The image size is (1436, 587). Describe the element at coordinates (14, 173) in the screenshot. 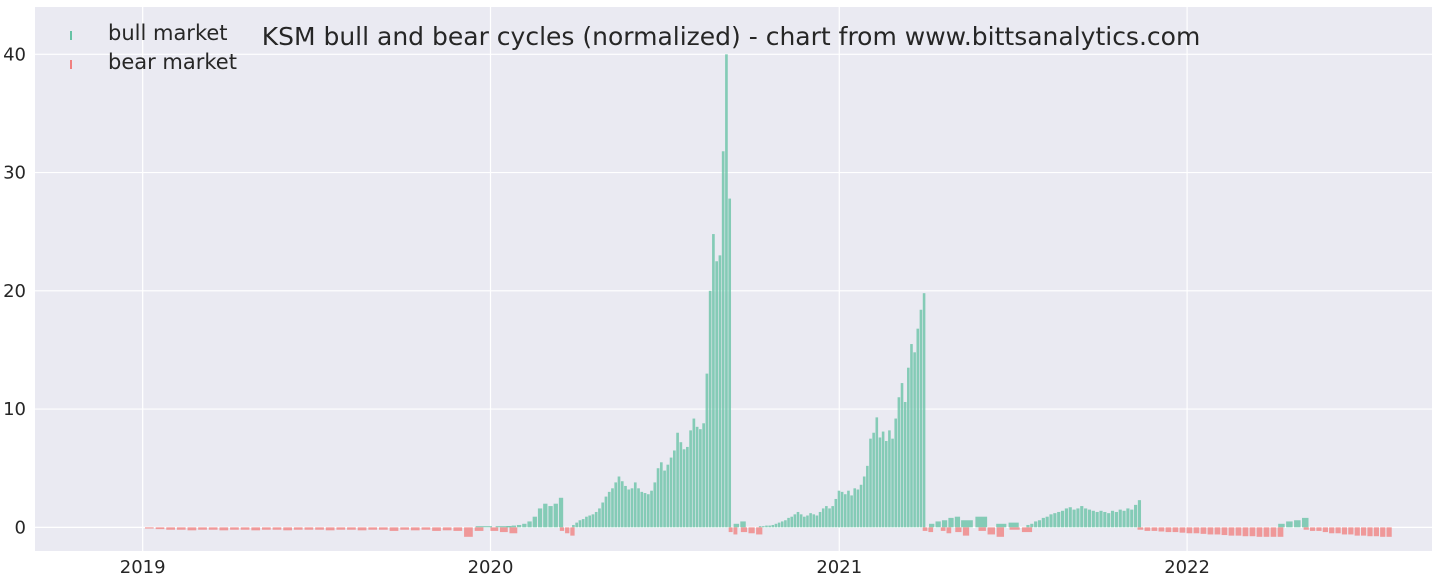

I see `y-tick-label: 30` at that location.